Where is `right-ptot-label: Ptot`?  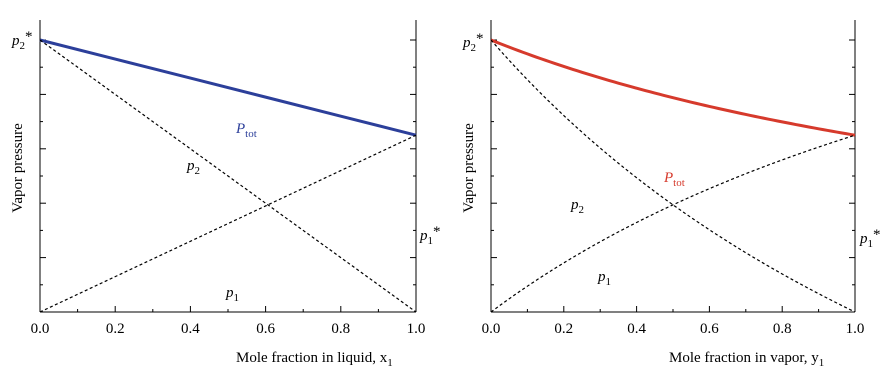 right-ptot-label: Ptot is located at coordinates (674, 179).